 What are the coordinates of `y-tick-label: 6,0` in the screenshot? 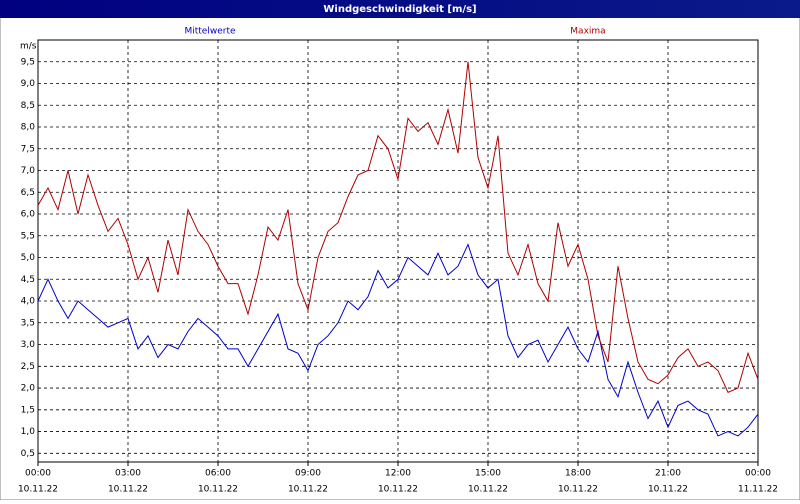 It's located at (28, 215).